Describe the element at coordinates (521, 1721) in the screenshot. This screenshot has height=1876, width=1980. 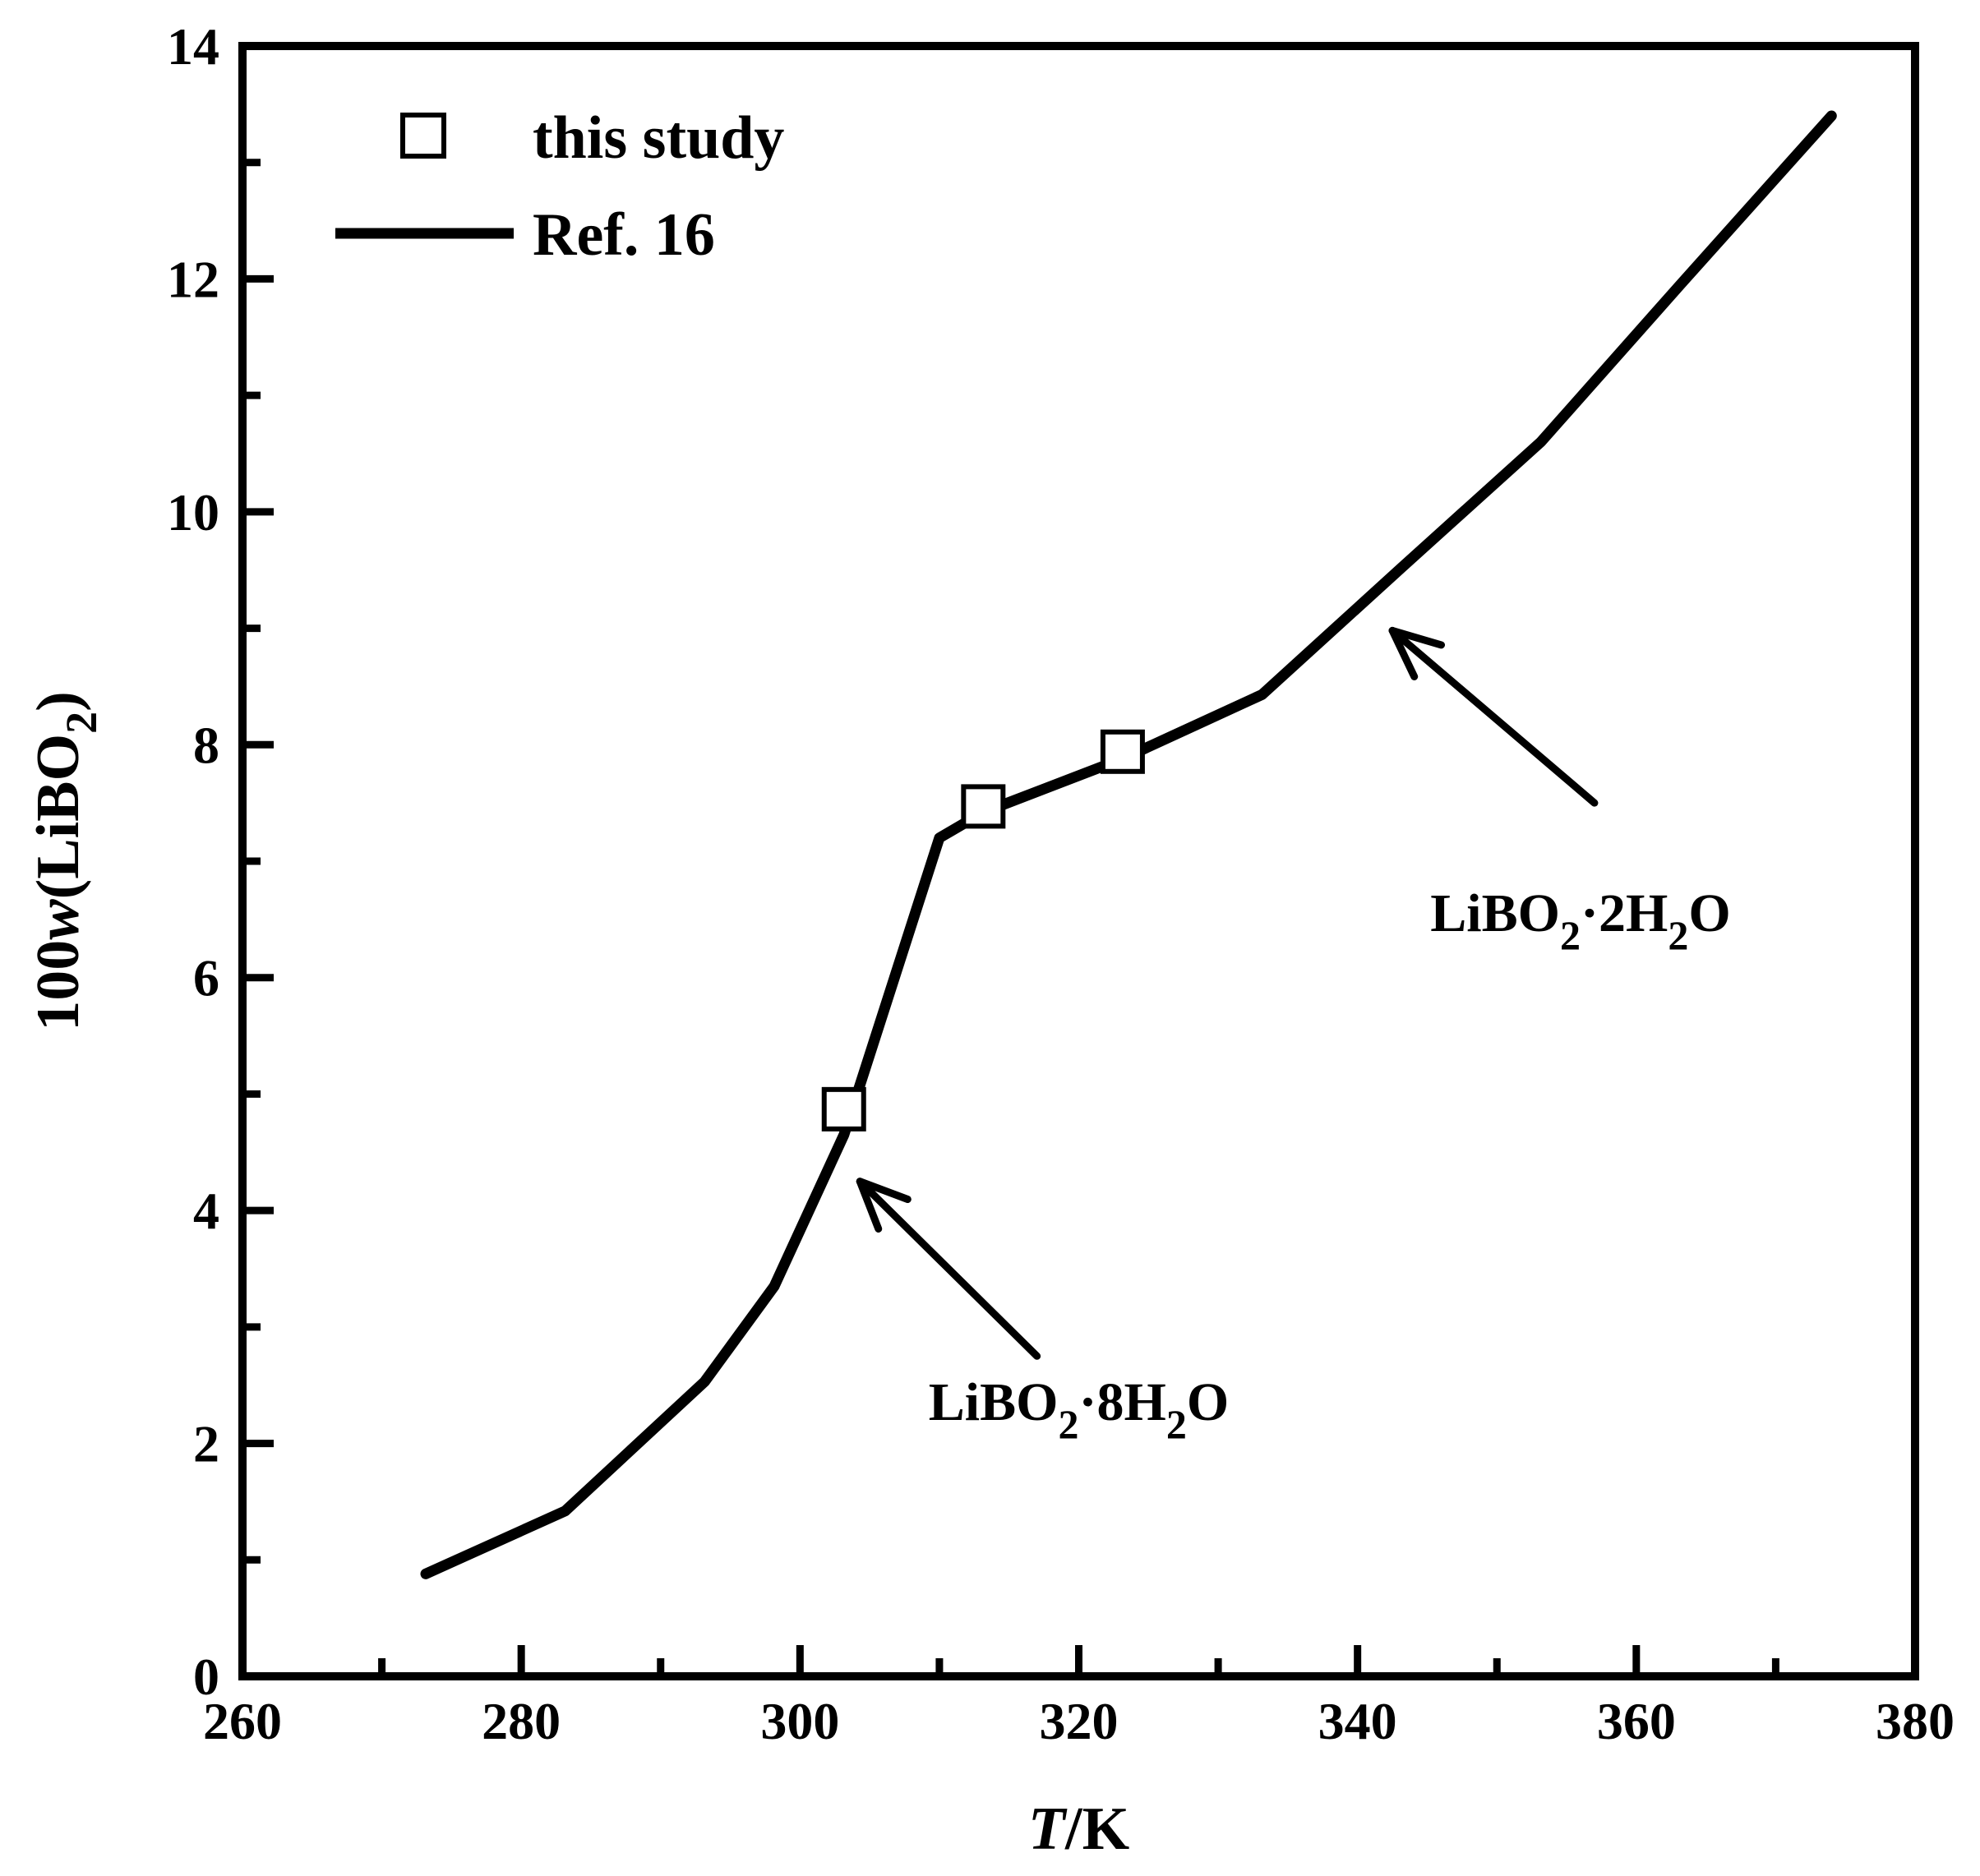
I see `x-tick-label: 280` at that location.